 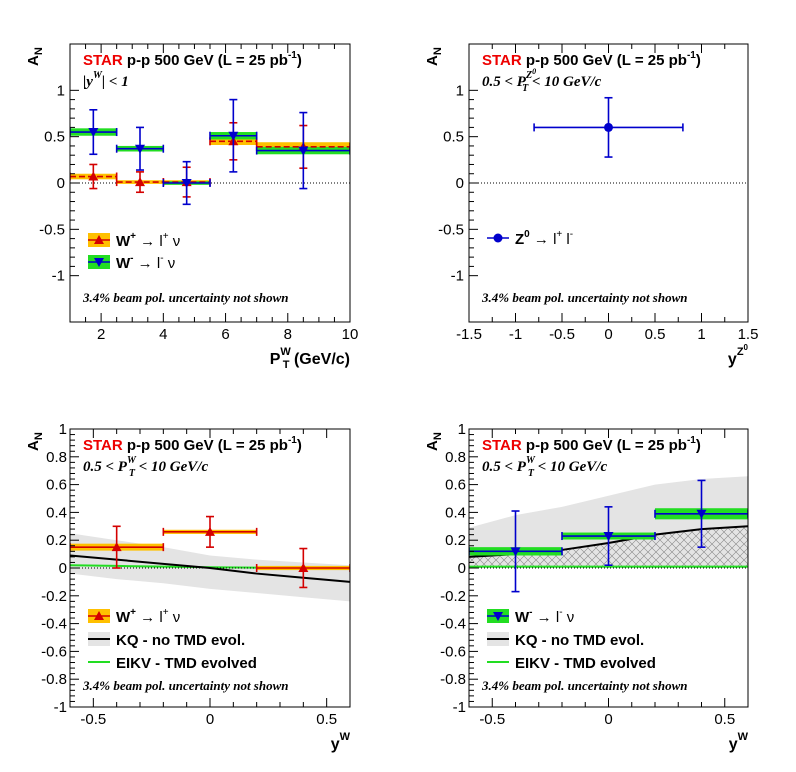 I want to click on kinematic-cut-sub: T, so click(x=531, y=473).